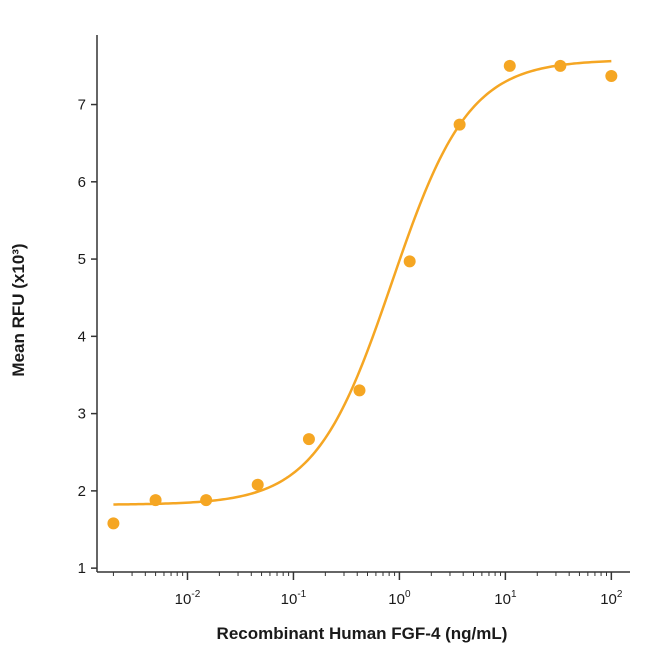  What do you see at coordinates (408, 594) in the screenshot?
I see `x-tick-exponent: 0` at bounding box center [408, 594].